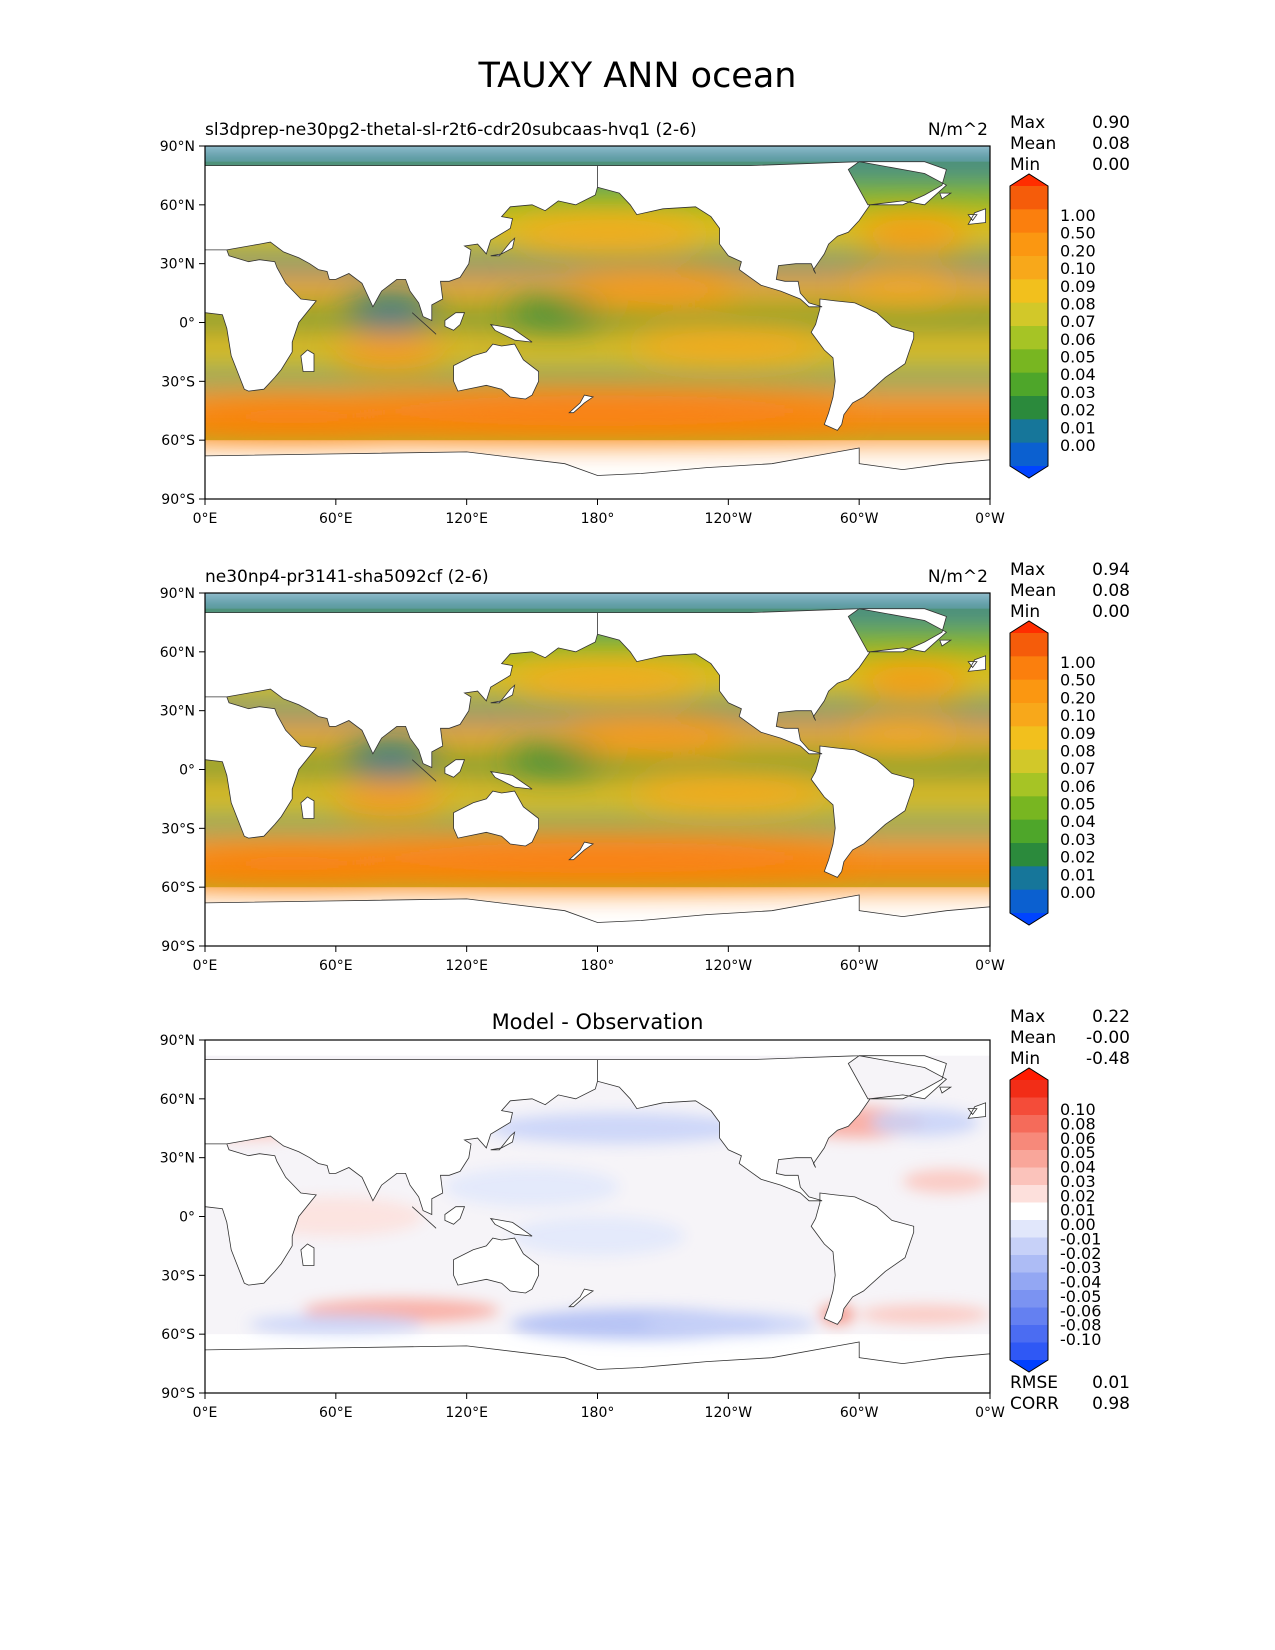 The height and width of the screenshot is (1650, 1275). What do you see at coordinates (178, 1335) in the screenshot?
I see `lat-tick-label: 60°S` at bounding box center [178, 1335].